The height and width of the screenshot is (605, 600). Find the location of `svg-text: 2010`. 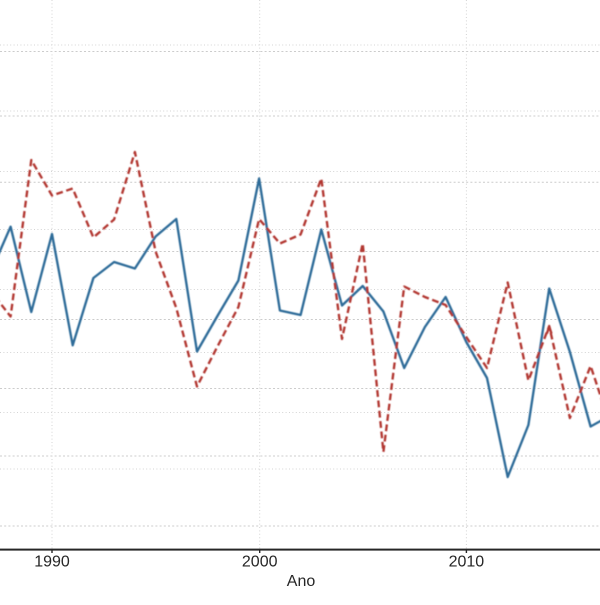

svg-text: 2010 is located at coordinates (467, 562).